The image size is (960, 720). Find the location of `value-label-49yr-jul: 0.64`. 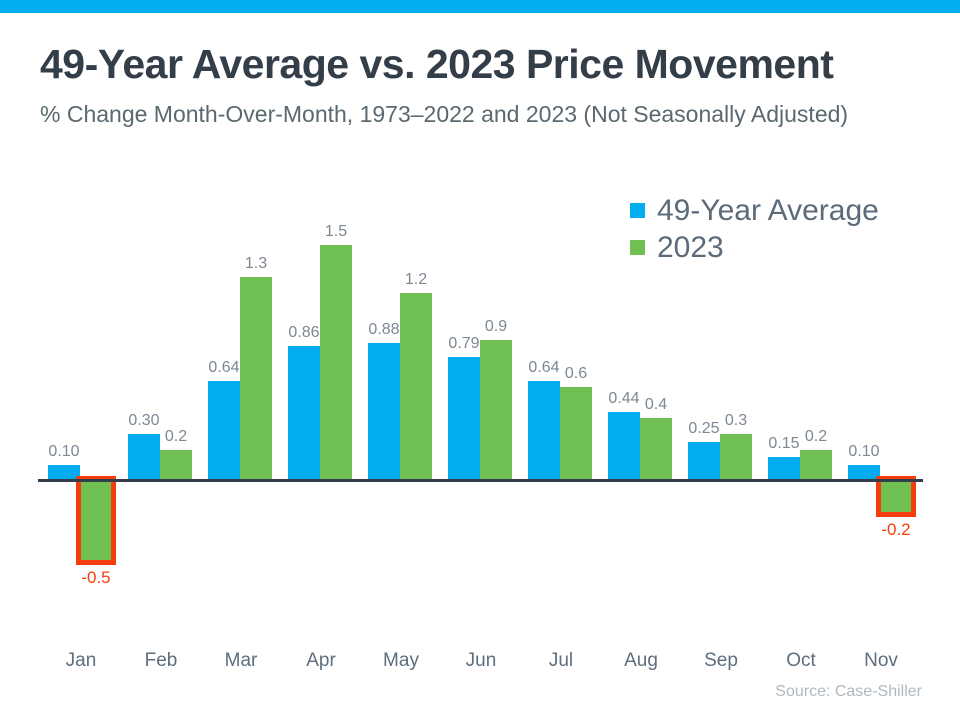

value-label-49yr-jul: 0.64 is located at coordinates (544, 367).